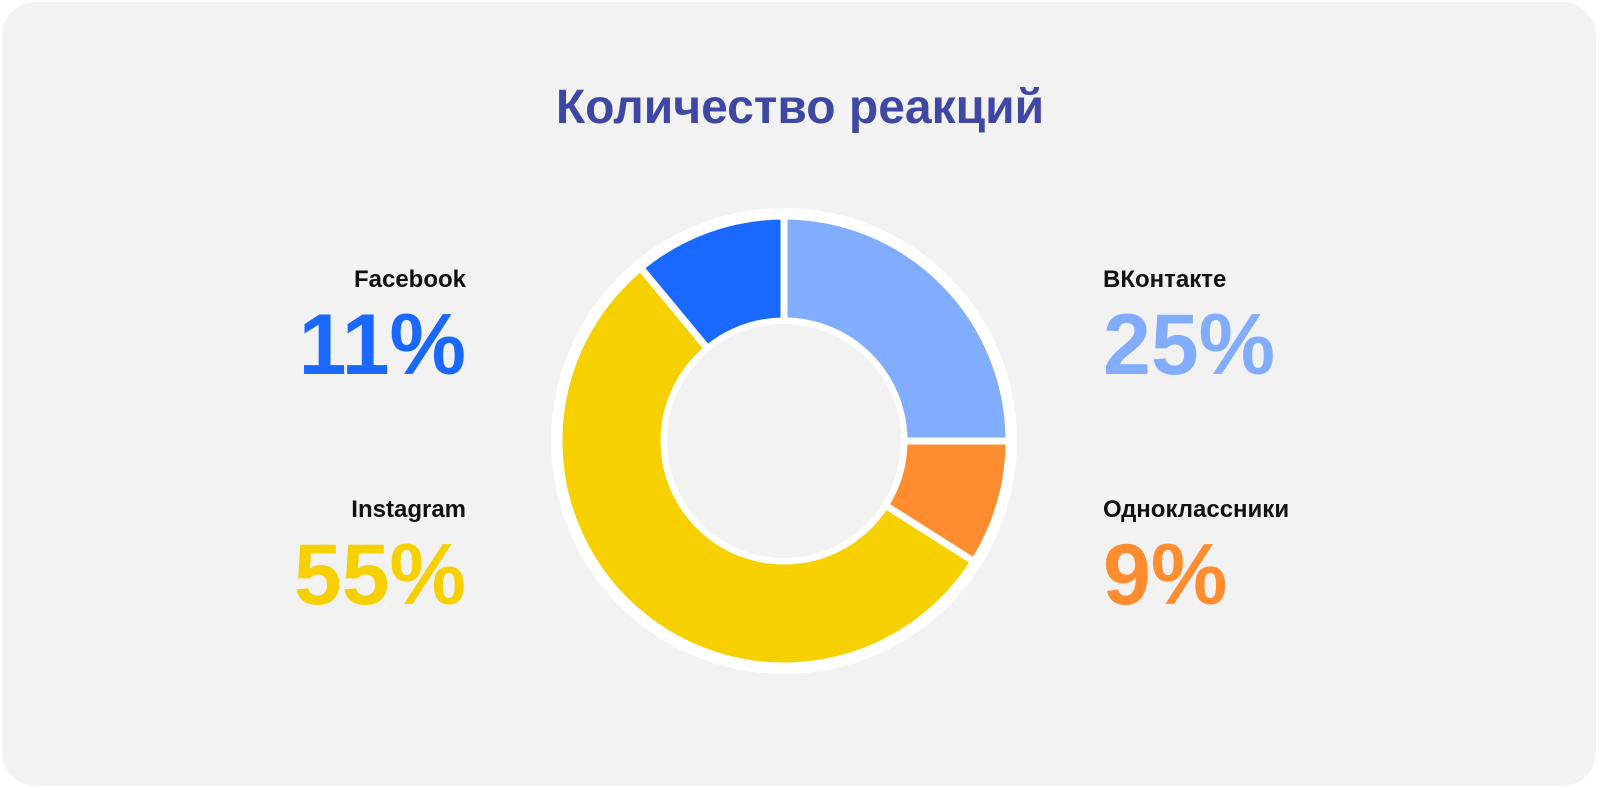  Describe the element at coordinates (409, 279) in the screenshot. I see `legend-label-facebook: Facebook` at that location.